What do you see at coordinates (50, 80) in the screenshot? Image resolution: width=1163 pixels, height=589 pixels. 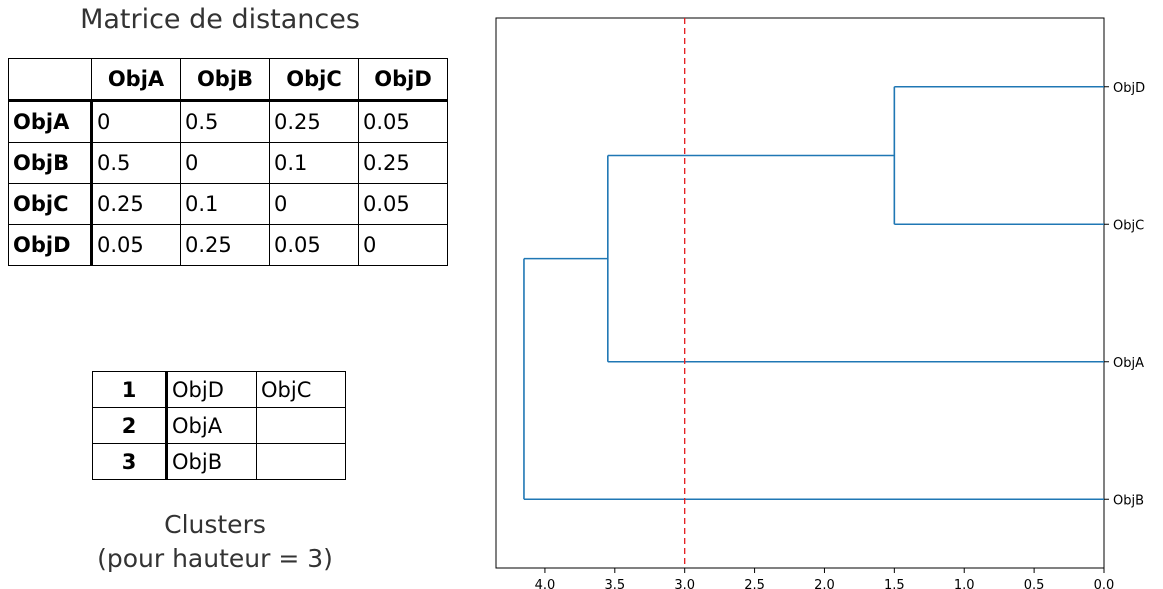 I see `distance-matrix-corner-cell` at bounding box center [50, 80].